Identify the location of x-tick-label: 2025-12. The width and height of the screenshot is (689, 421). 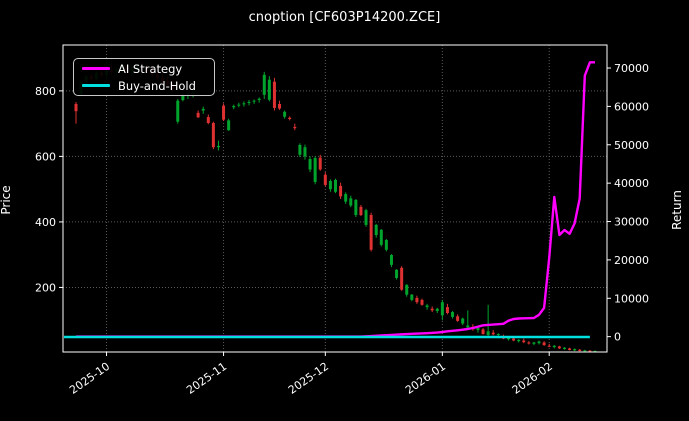
(308, 378).